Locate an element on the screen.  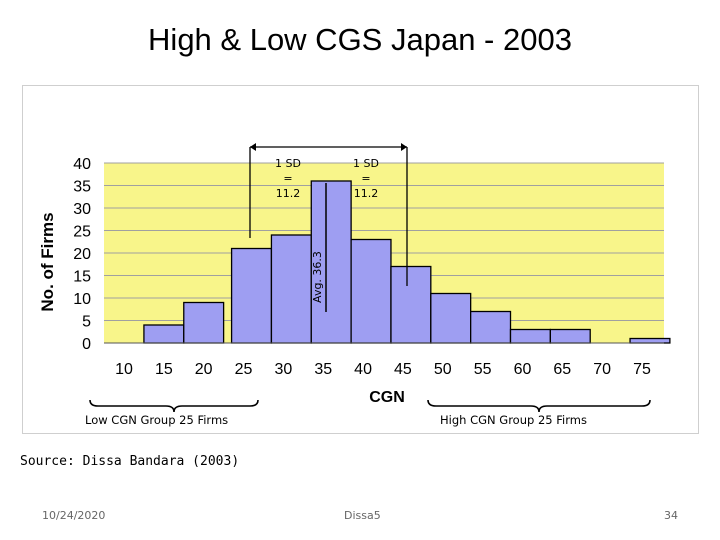
x-tick-label: 40 is located at coordinates (363, 369).